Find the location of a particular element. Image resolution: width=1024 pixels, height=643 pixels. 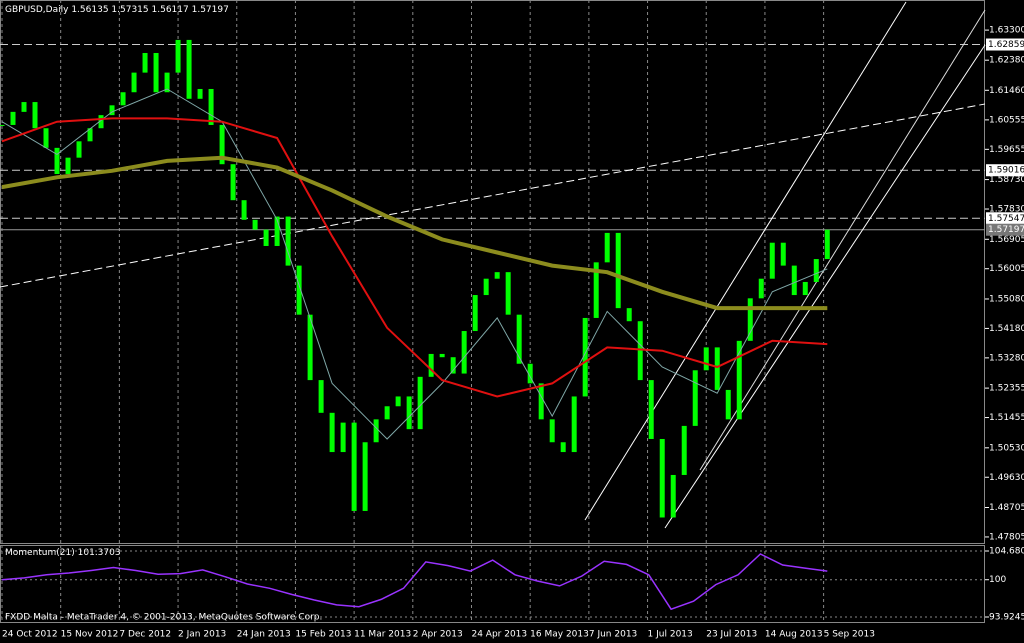

x-tick-label: 2 Apr 2013 is located at coordinates (438, 635).